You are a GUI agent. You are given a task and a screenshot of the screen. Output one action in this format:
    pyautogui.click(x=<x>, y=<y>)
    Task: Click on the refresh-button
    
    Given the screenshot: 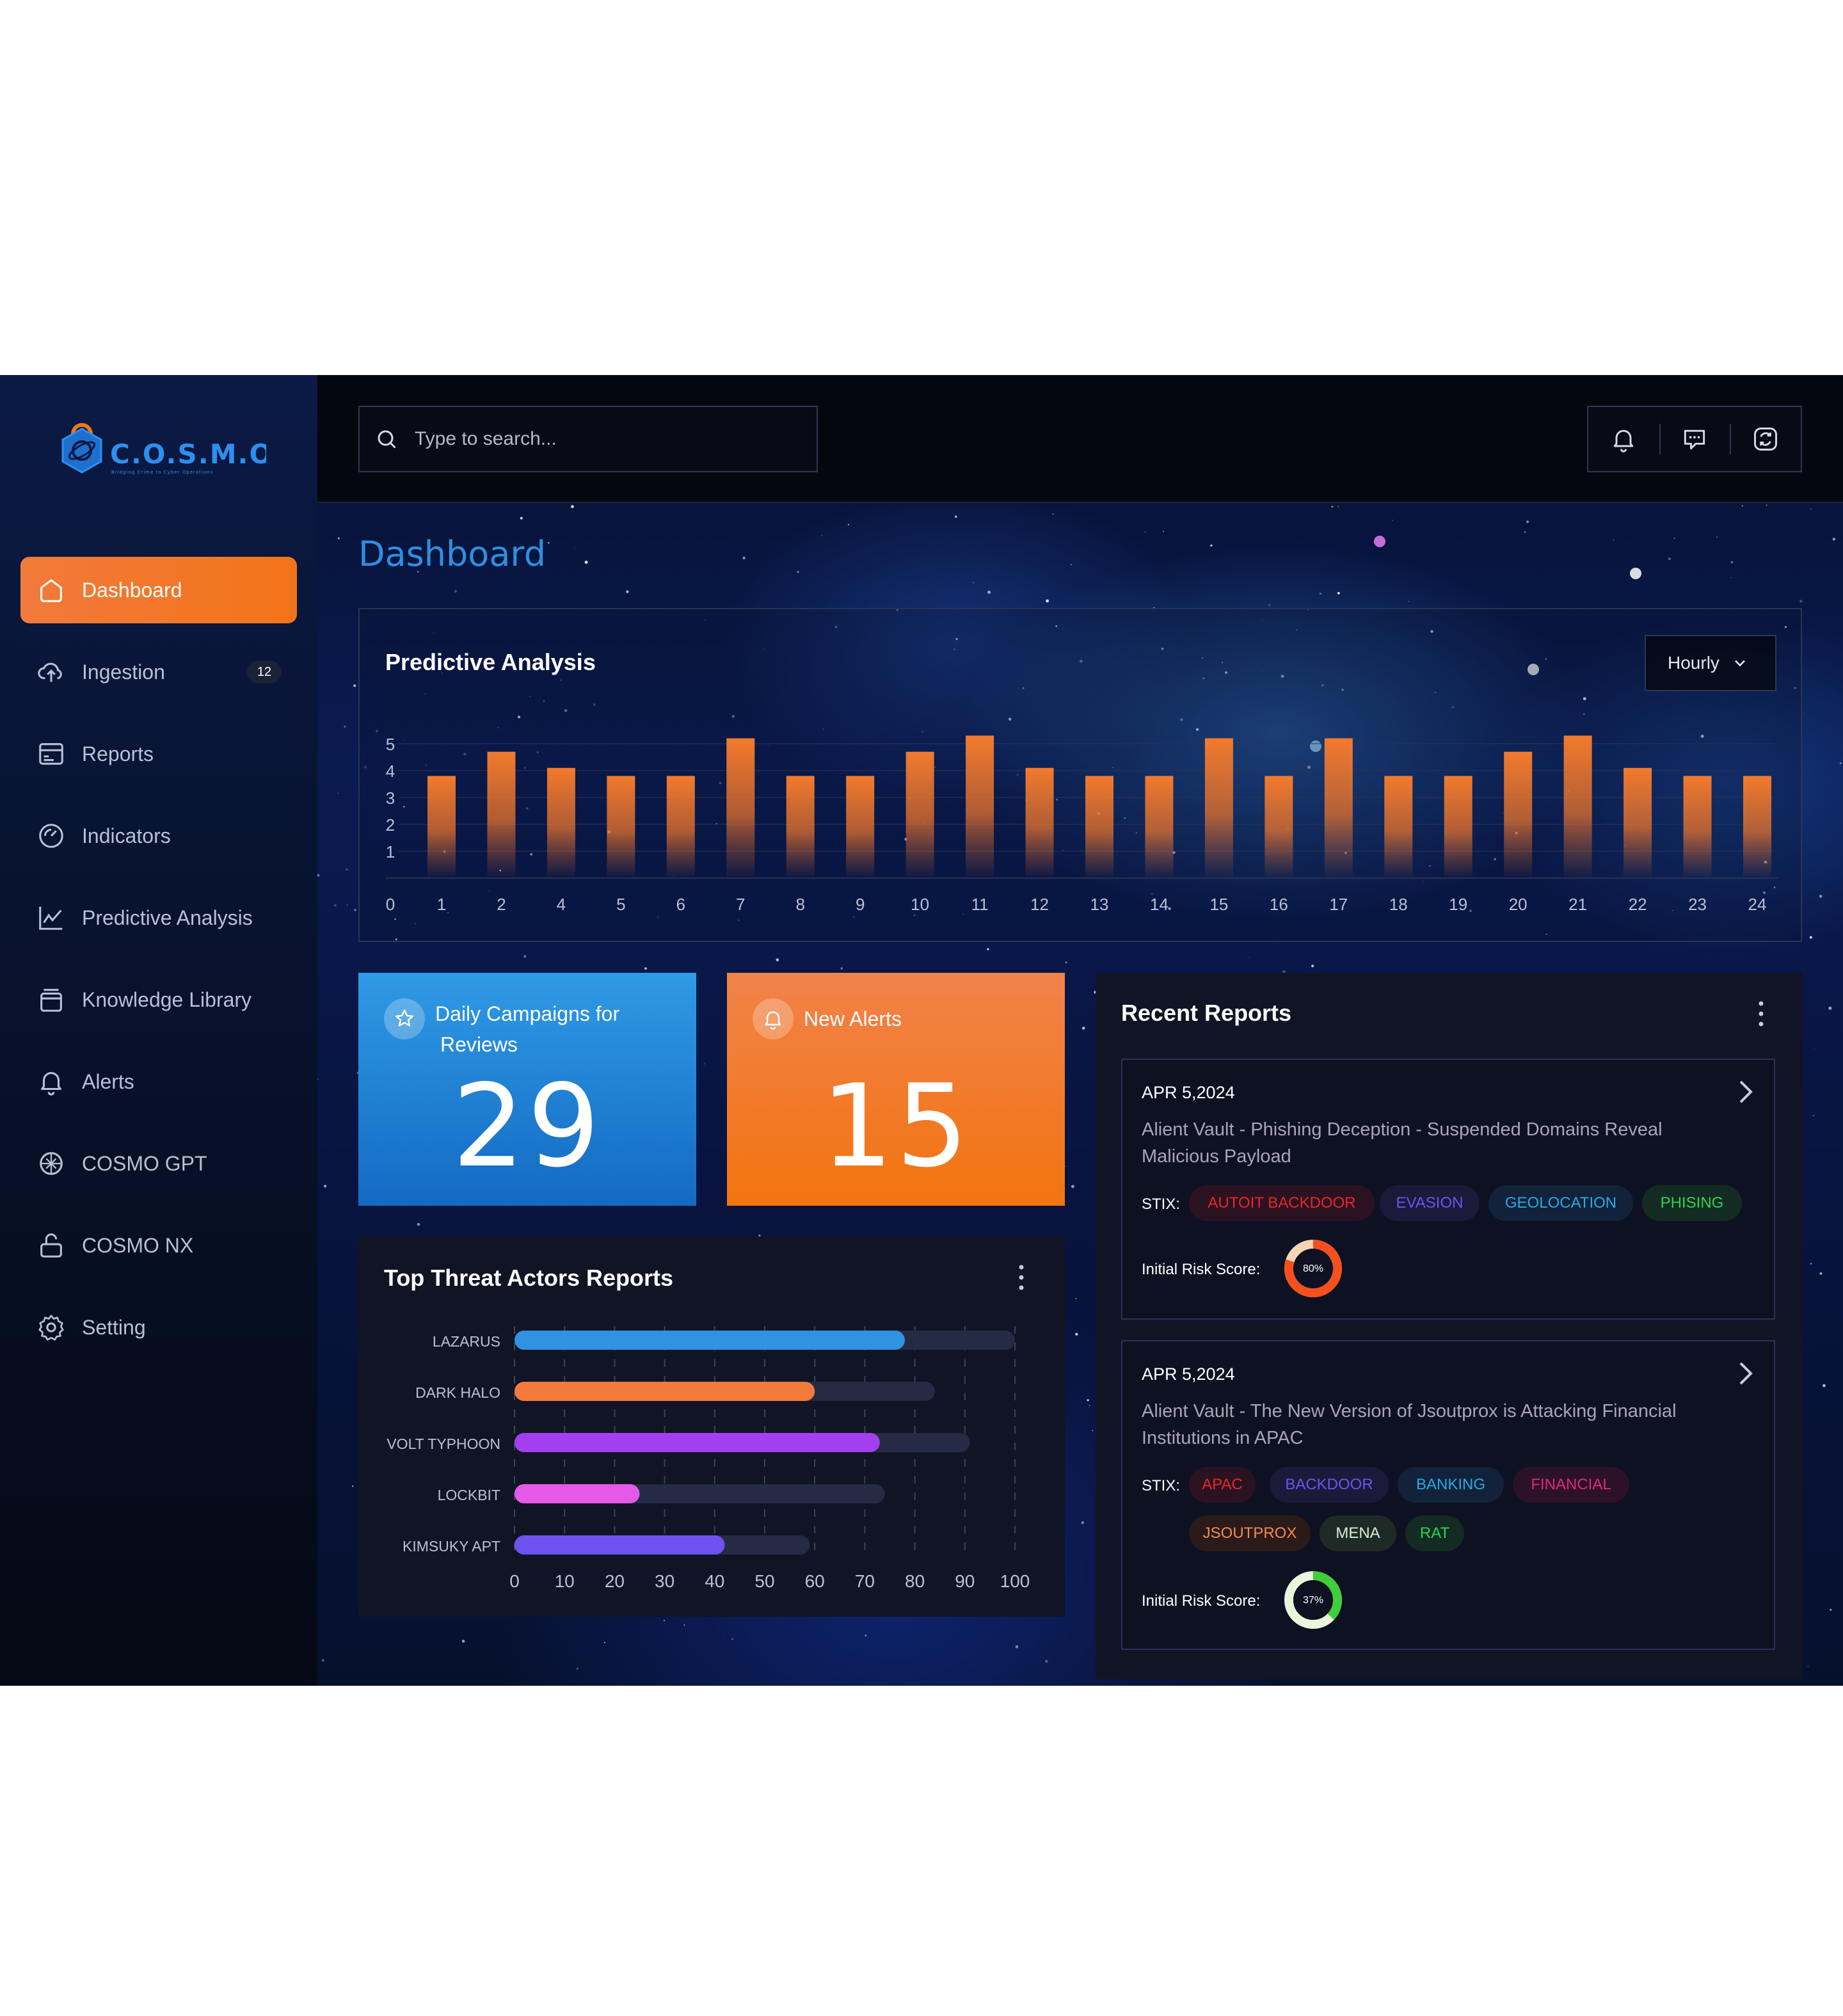 What is the action you would take?
    pyautogui.click(x=1765, y=439)
    